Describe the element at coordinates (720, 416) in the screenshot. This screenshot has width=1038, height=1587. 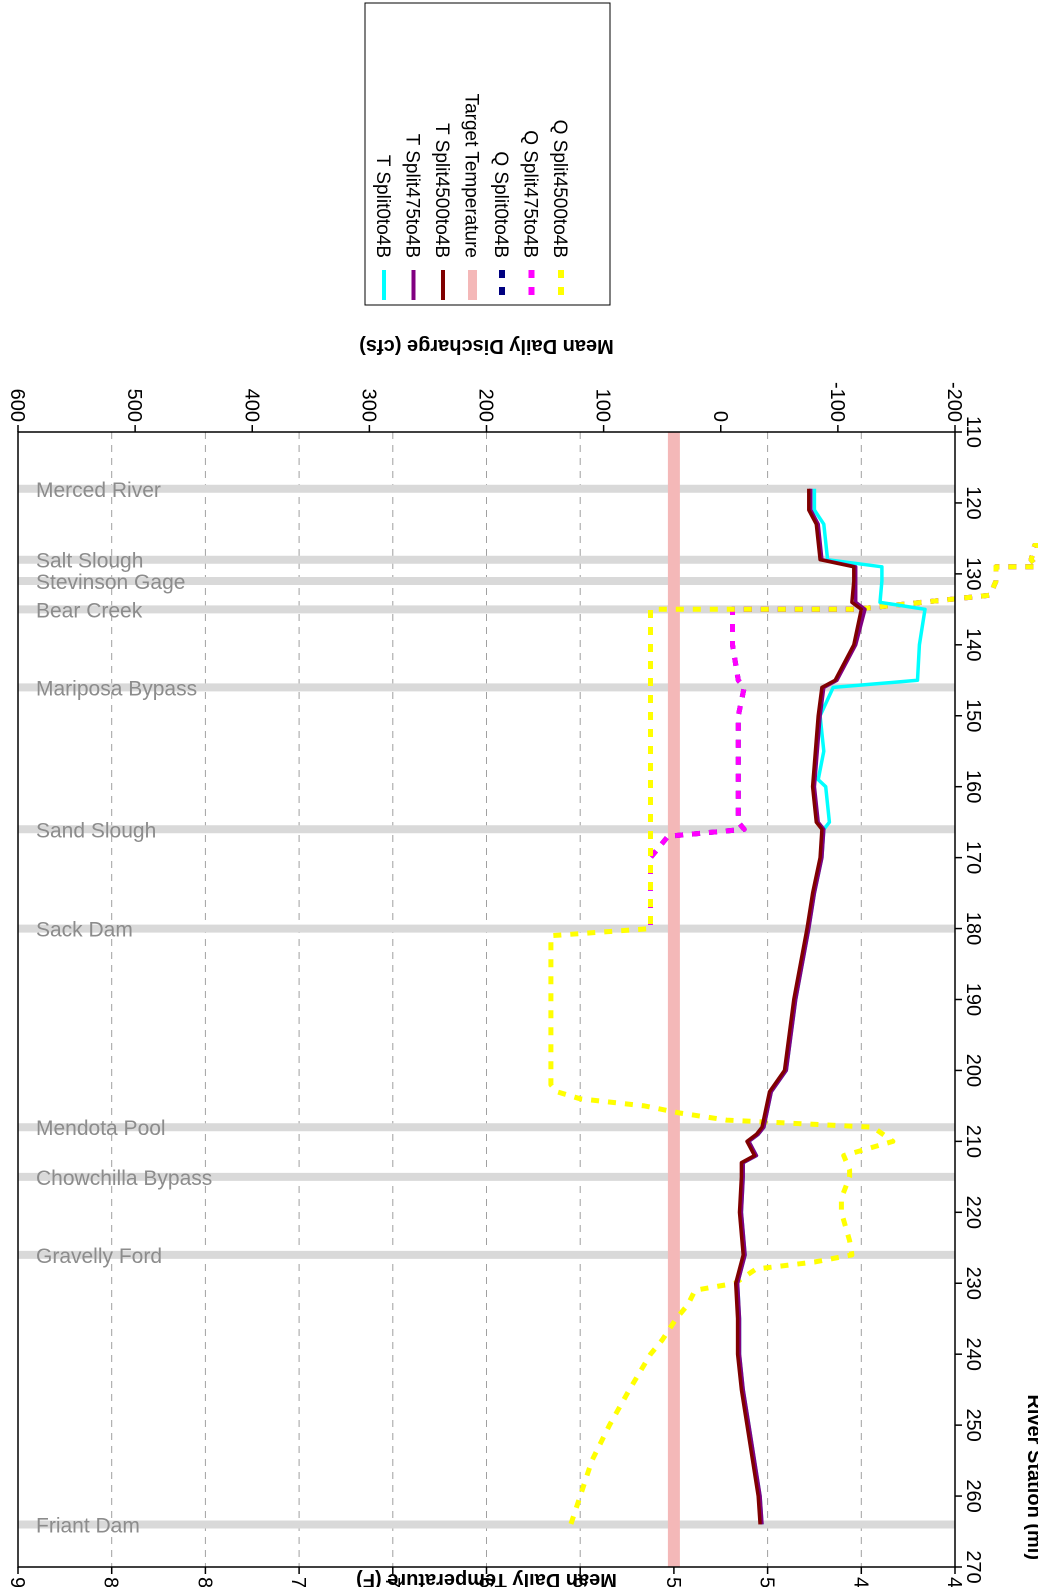
I see `discharge-tick-label: 0` at that location.